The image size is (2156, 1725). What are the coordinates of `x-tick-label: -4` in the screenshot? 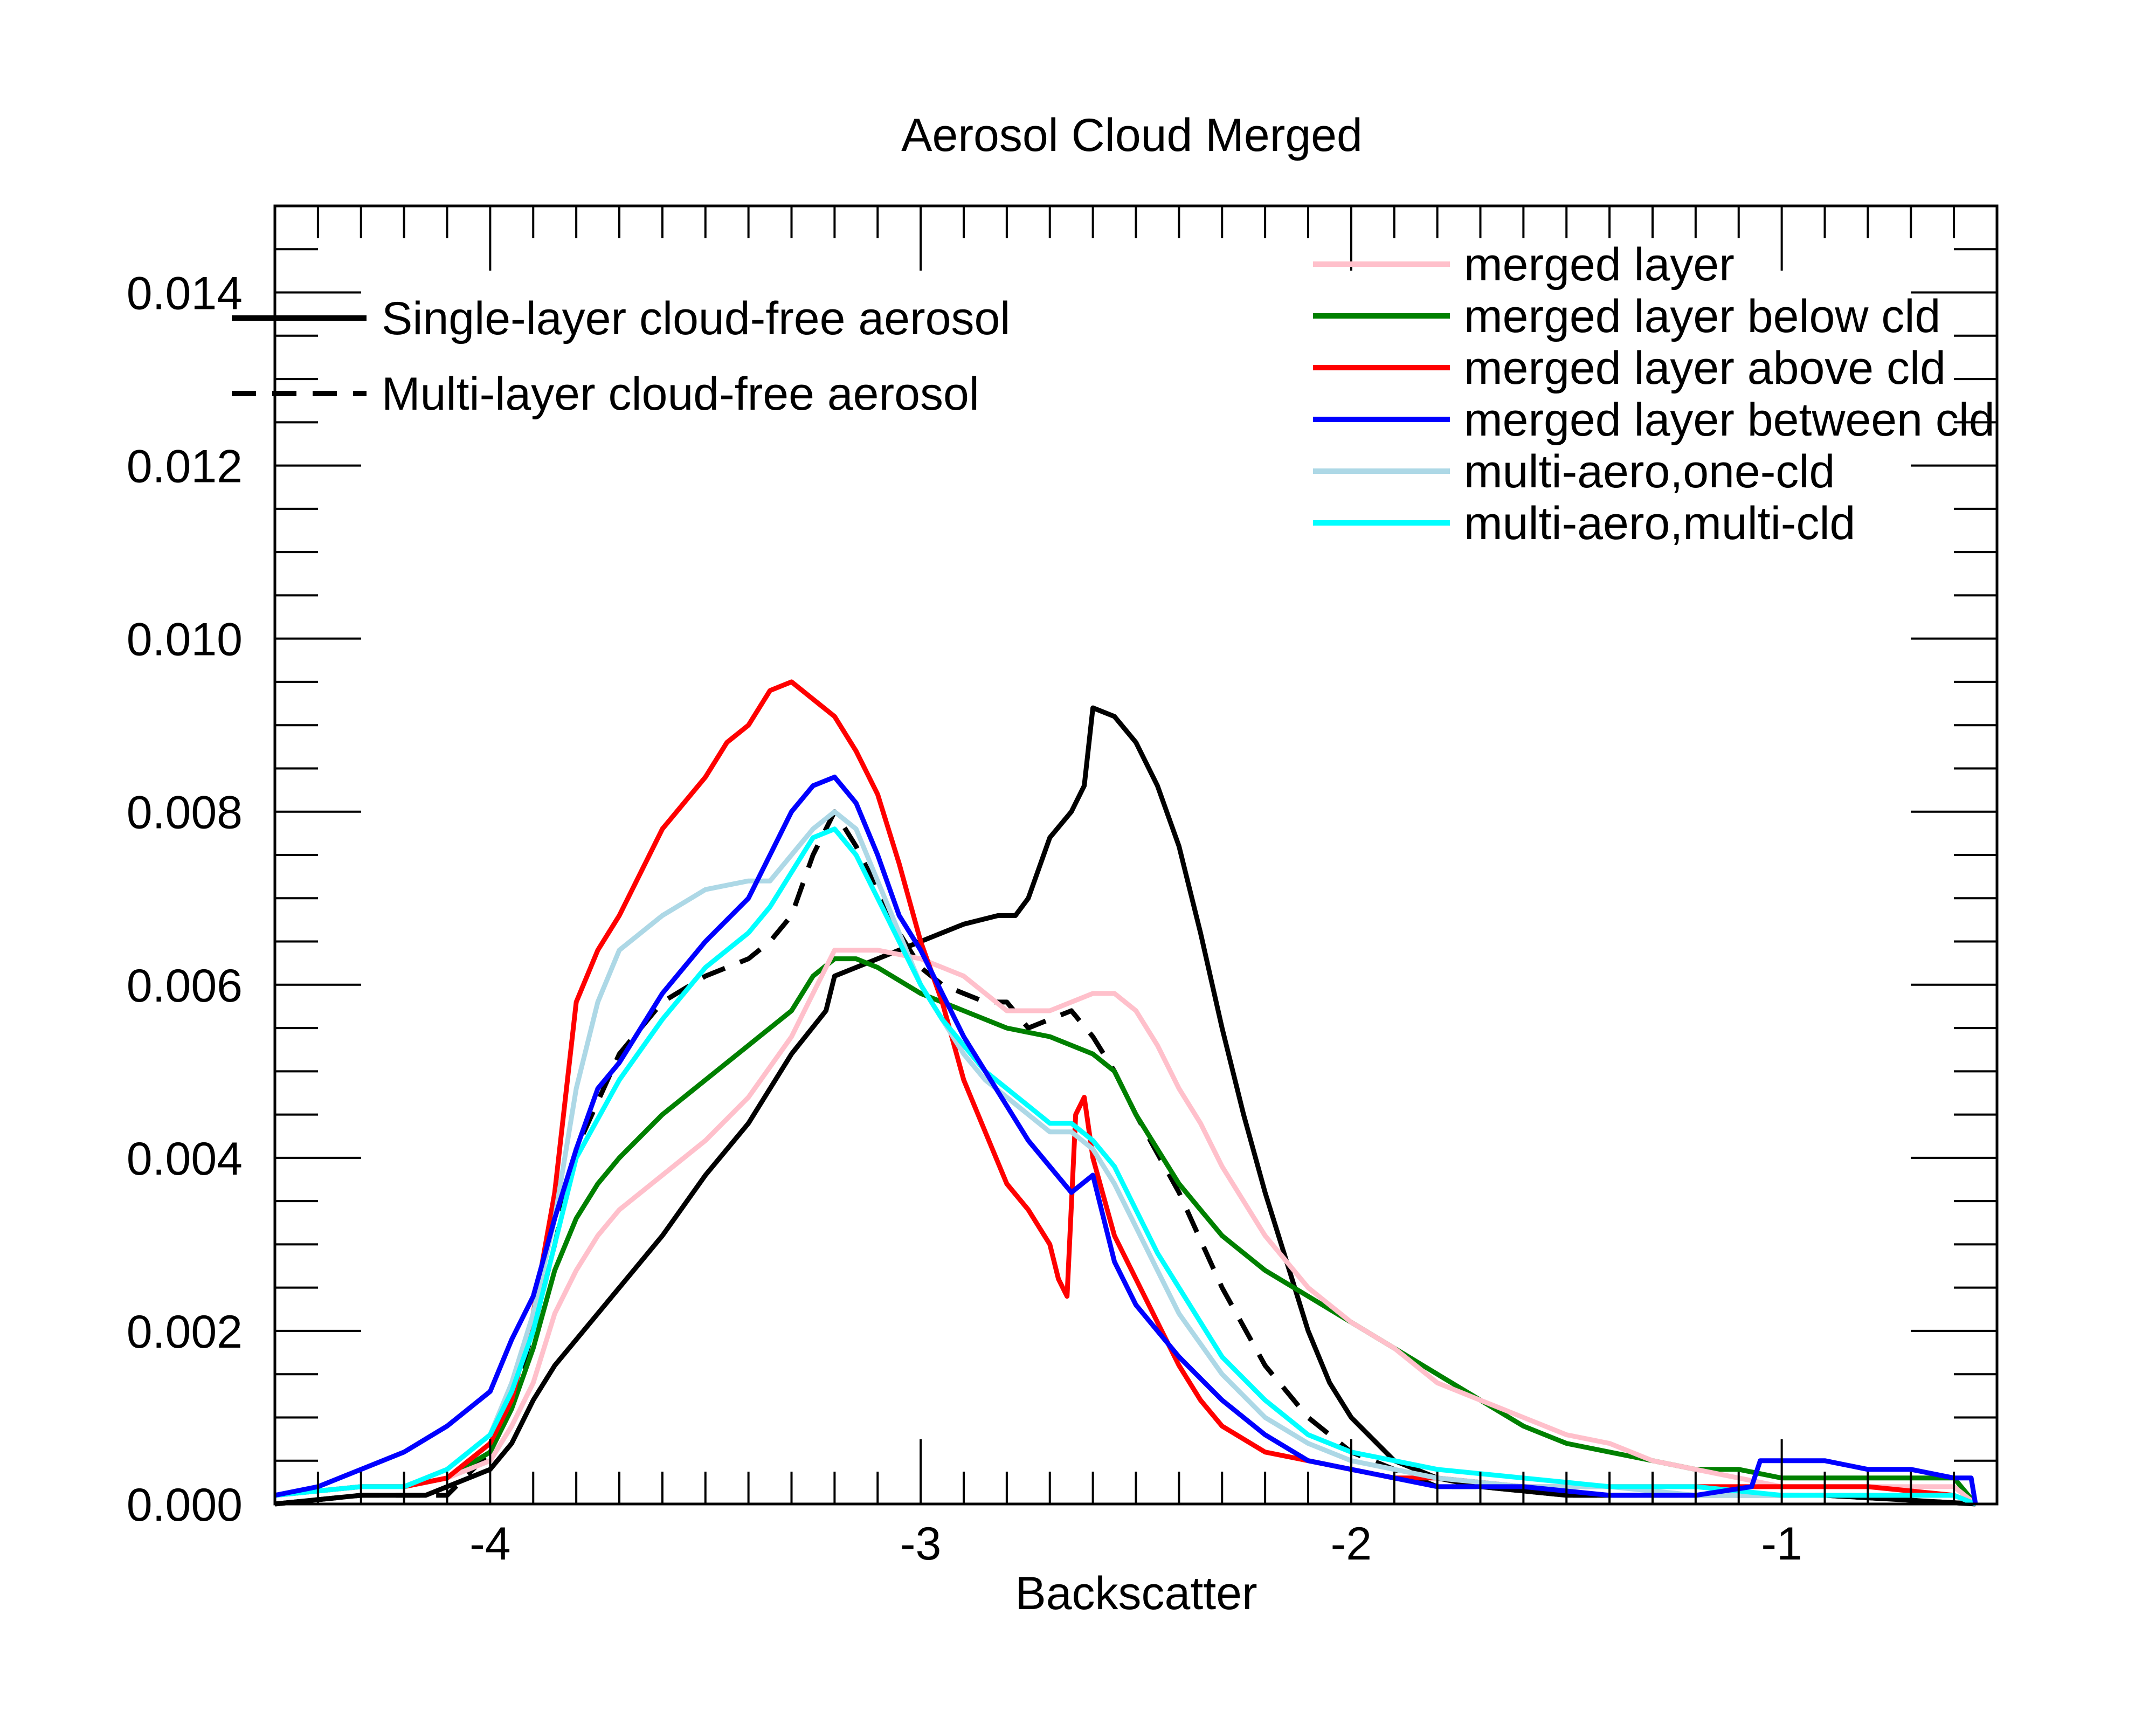 It's located at (489, 1544).